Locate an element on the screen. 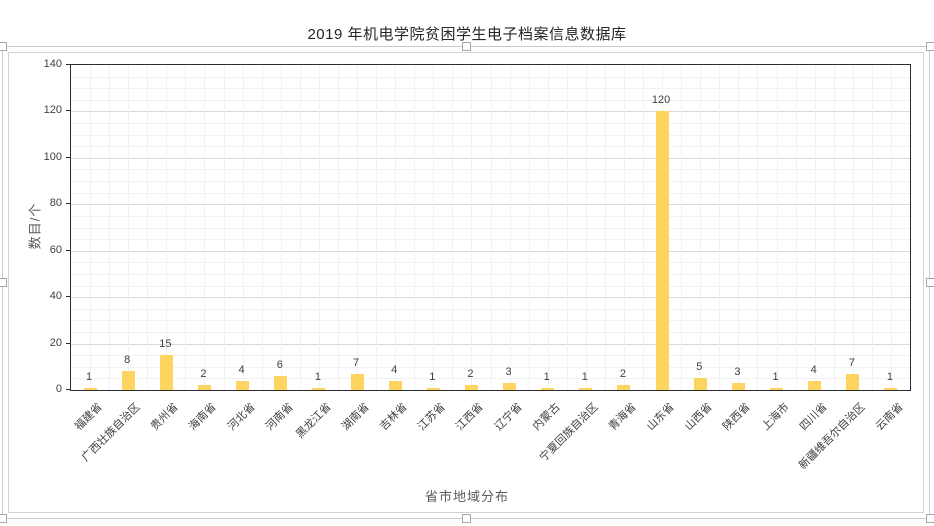  bar-青海省 is located at coordinates (624, 387).